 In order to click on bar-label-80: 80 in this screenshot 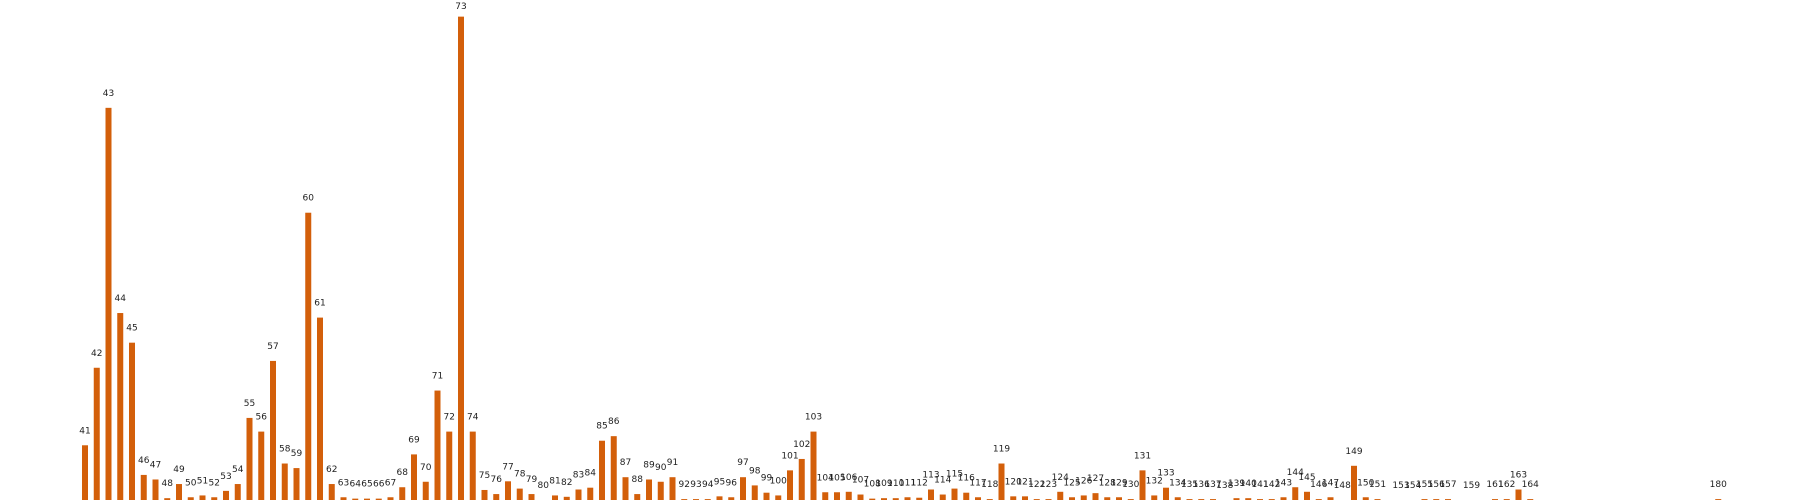, I will do `click(544, 486)`.